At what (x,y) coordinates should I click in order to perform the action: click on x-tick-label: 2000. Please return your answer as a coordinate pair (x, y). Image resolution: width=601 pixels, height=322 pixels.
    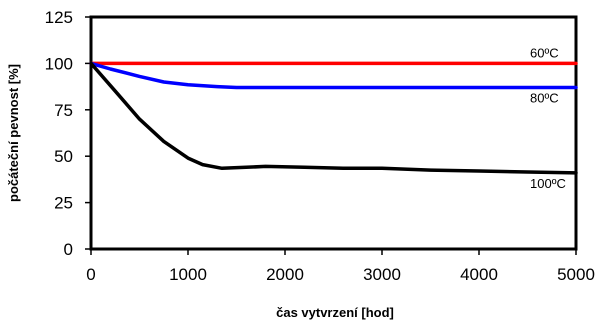
    Looking at the image, I should click on (285, 274).